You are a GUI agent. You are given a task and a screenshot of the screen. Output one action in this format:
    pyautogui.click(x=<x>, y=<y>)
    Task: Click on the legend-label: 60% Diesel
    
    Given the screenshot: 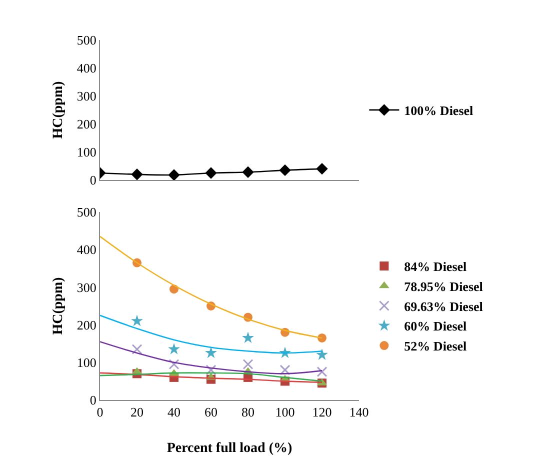 What is the action you would take?
    pyautogui.click(x=436, y=326)
    